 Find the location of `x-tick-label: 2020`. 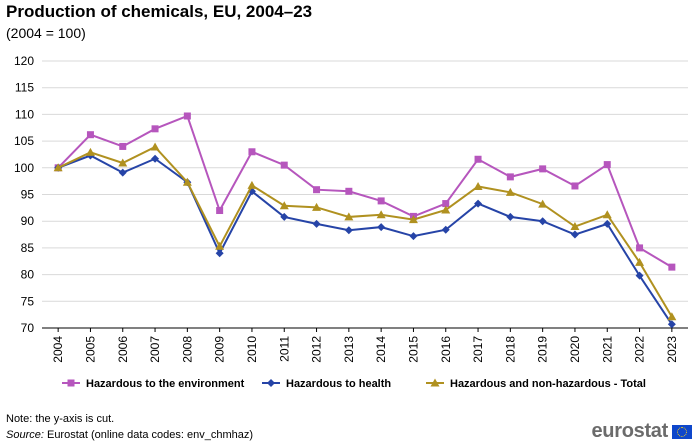

x-tick-label: 2020 is located at coordinates (575, 349).